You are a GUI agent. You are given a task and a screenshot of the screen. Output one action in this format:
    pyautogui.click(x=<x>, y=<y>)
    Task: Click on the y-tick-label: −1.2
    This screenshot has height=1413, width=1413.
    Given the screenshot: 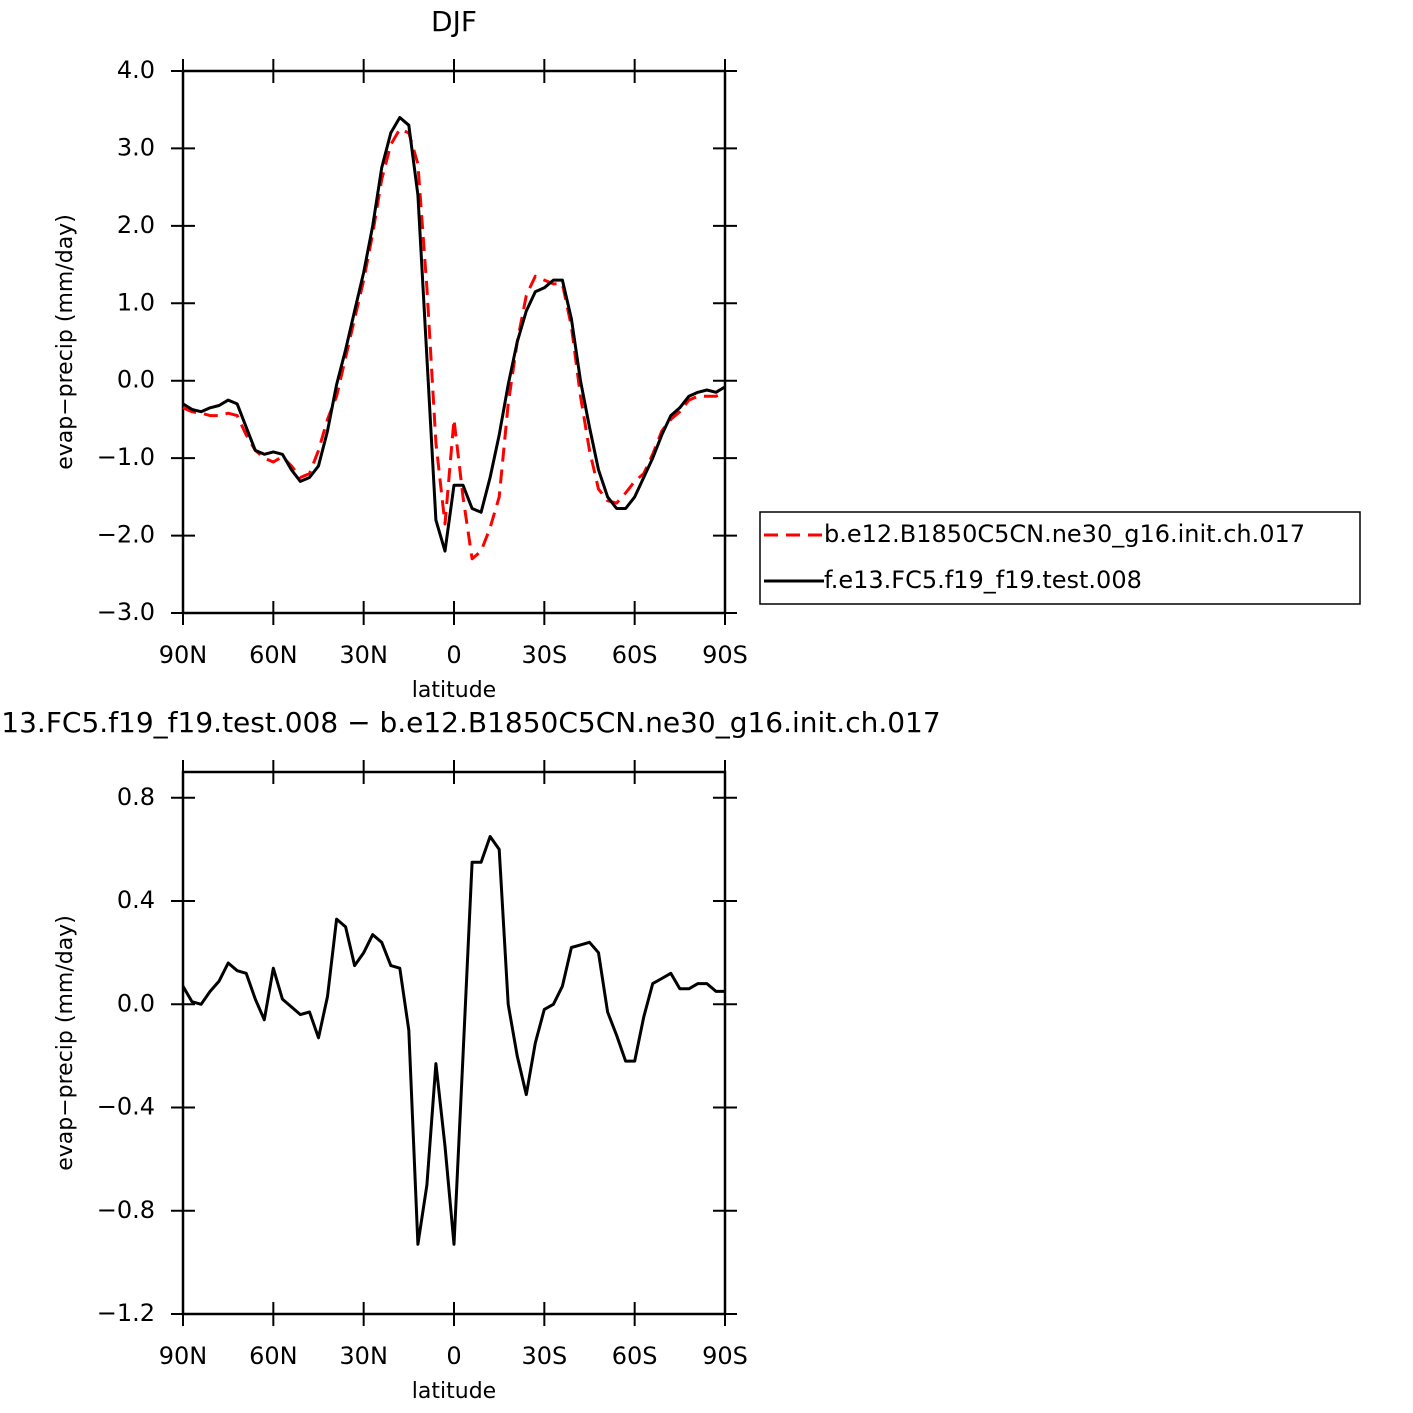 What is the action you would take?
    pyautogui.click(x=126, y=1313)
    